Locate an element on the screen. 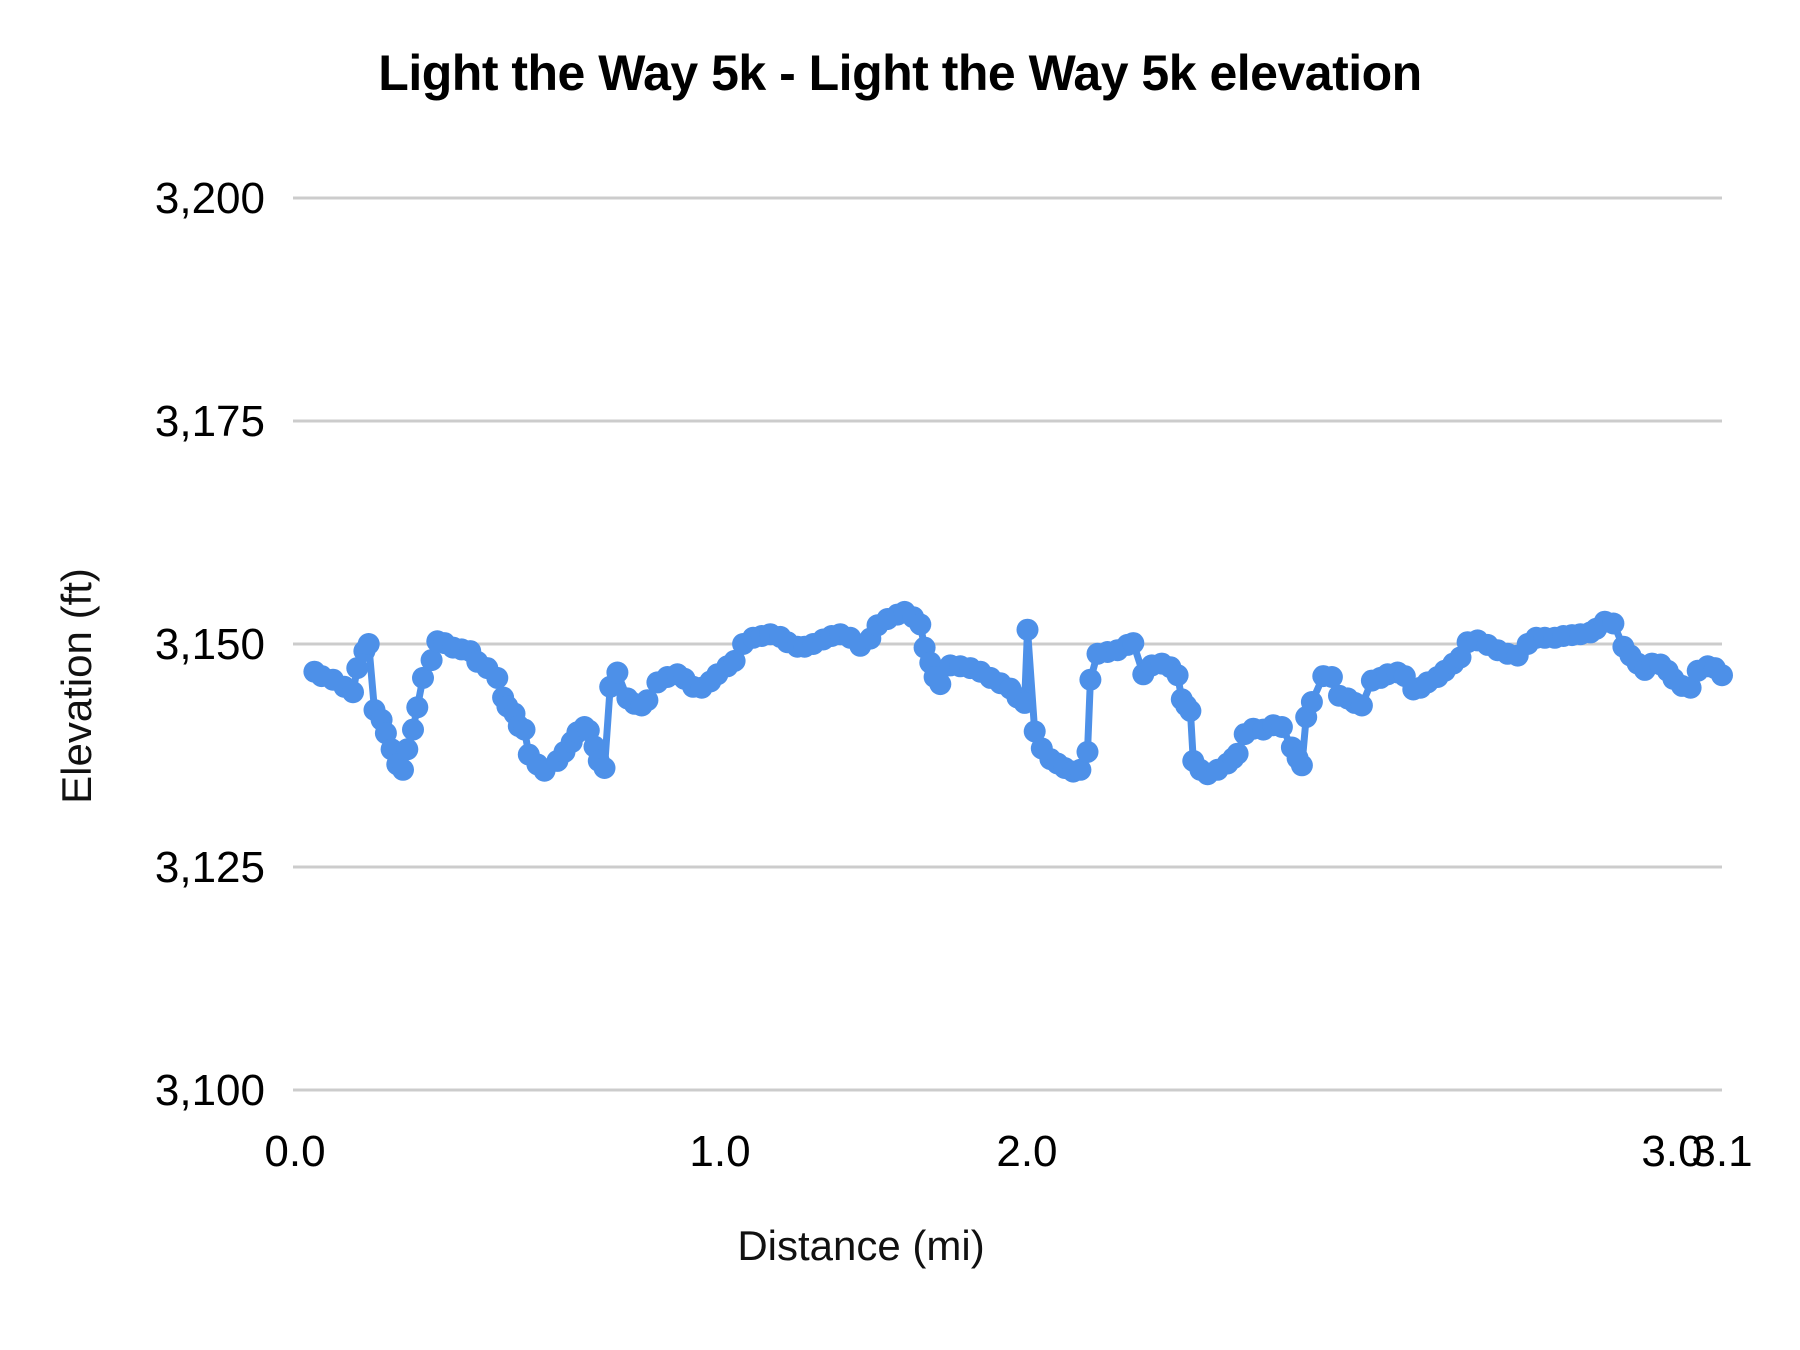 This screenshot has width=1800, height=1350. x-axis-title: Distance (mi) is located at coordinates (861, 1245).